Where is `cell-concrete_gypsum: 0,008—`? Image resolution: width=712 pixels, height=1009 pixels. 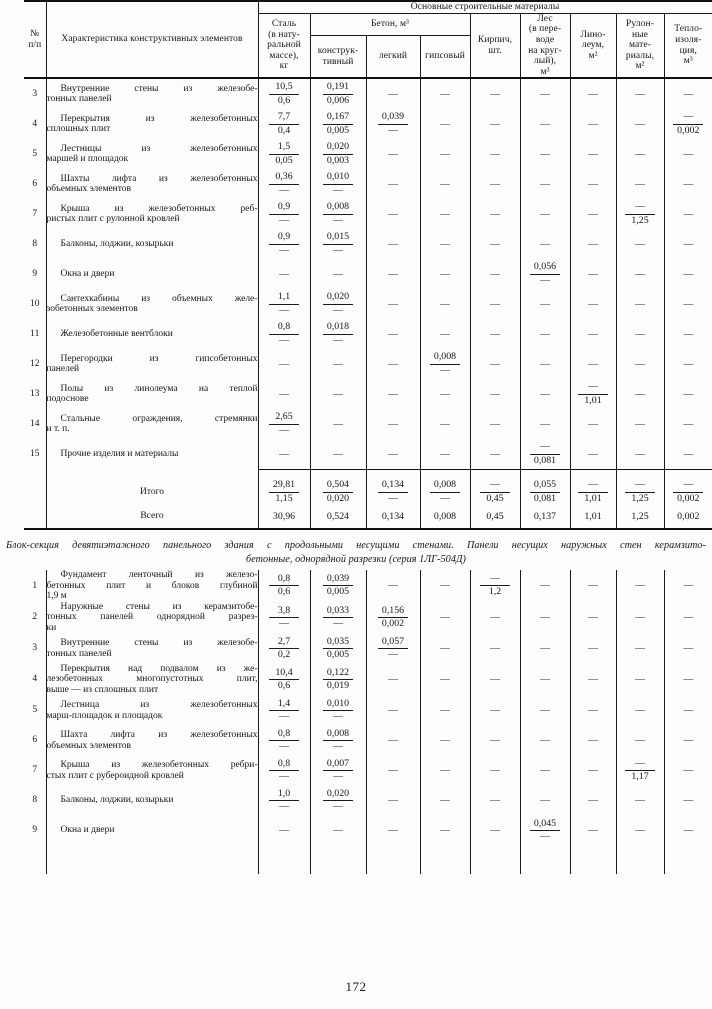 cell-concrete_gypsum: 0,008— is located at coordinates (445, 364).